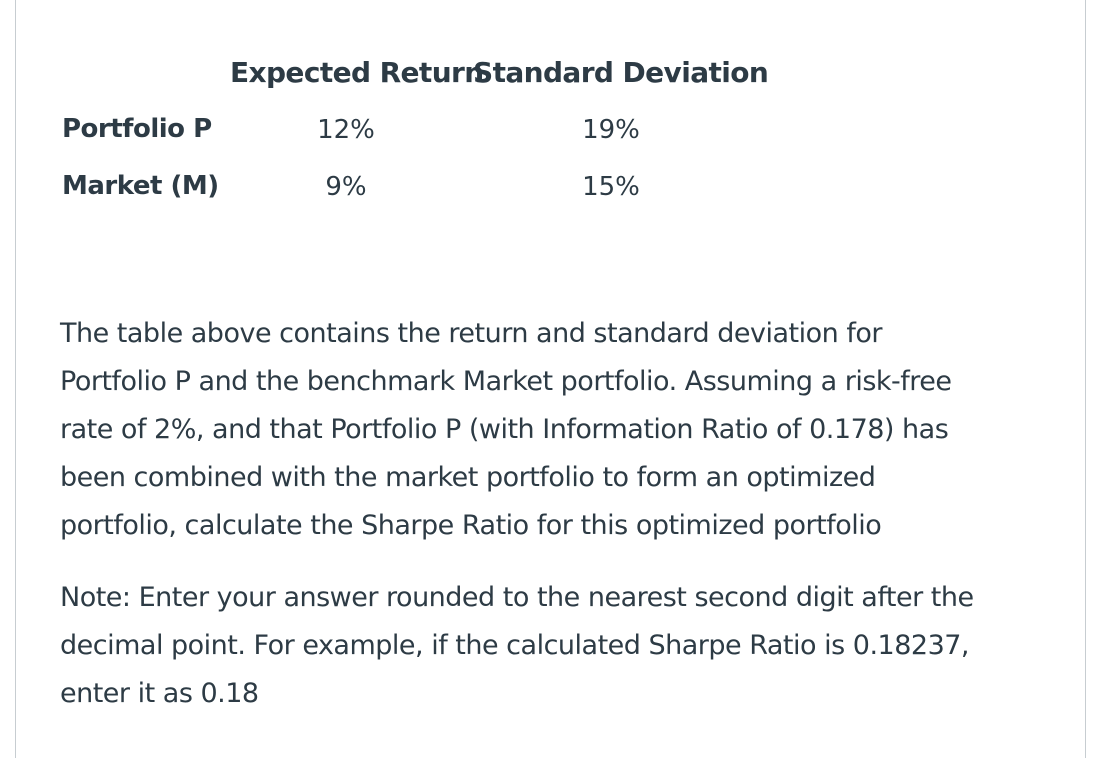 The image size is (1107, 758). Describe the element at coordinates (140, 186) in the screenshot. I see `row-label-market: Market (M)` at that location.